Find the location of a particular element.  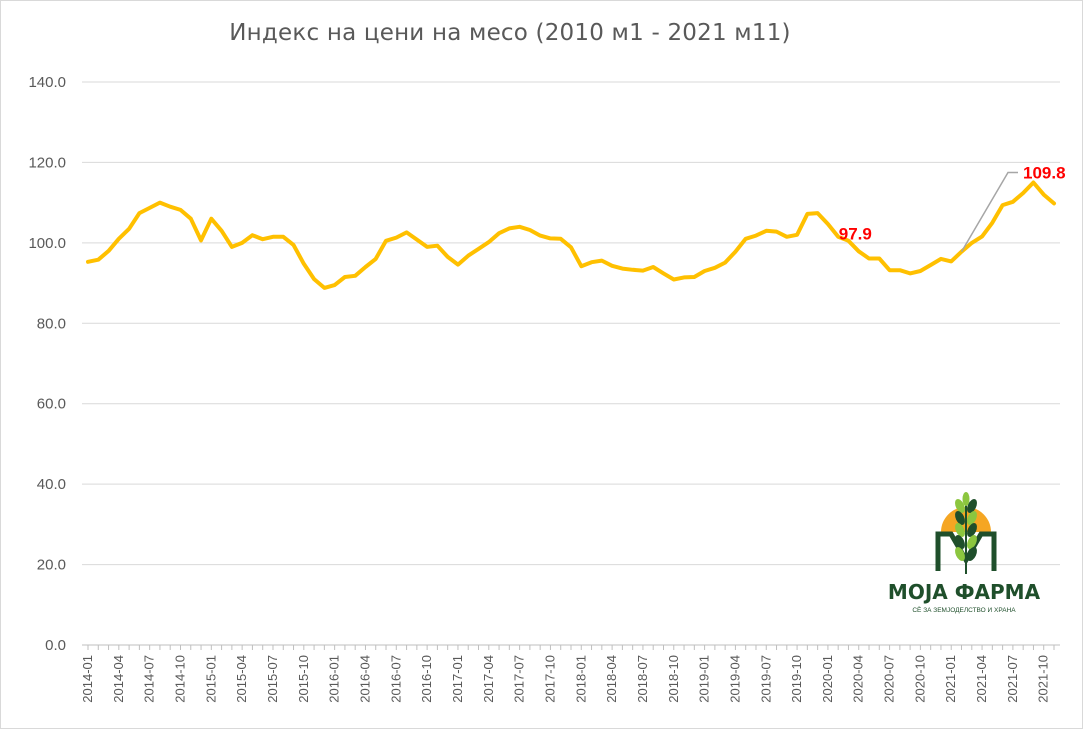

x-tick-label: 2016-04 is located at coordinates (364, 679).